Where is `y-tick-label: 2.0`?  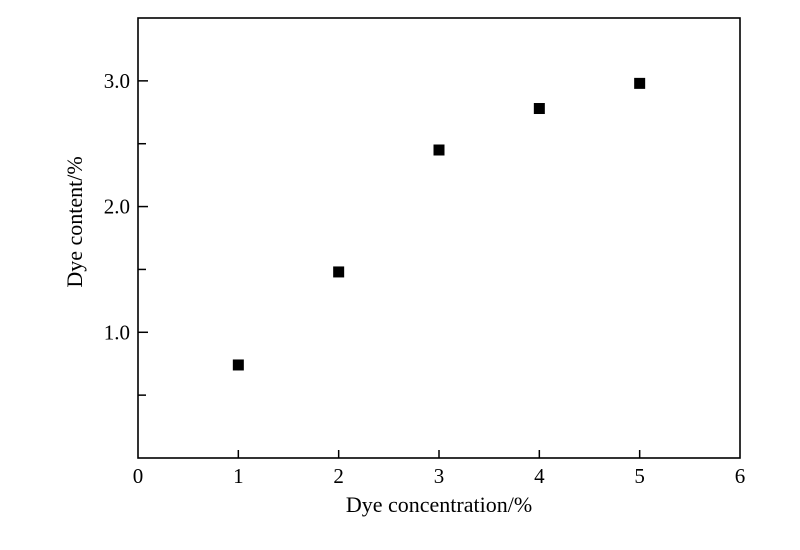 y-tick-label: 2.0 is located at coordinates (117, 207).